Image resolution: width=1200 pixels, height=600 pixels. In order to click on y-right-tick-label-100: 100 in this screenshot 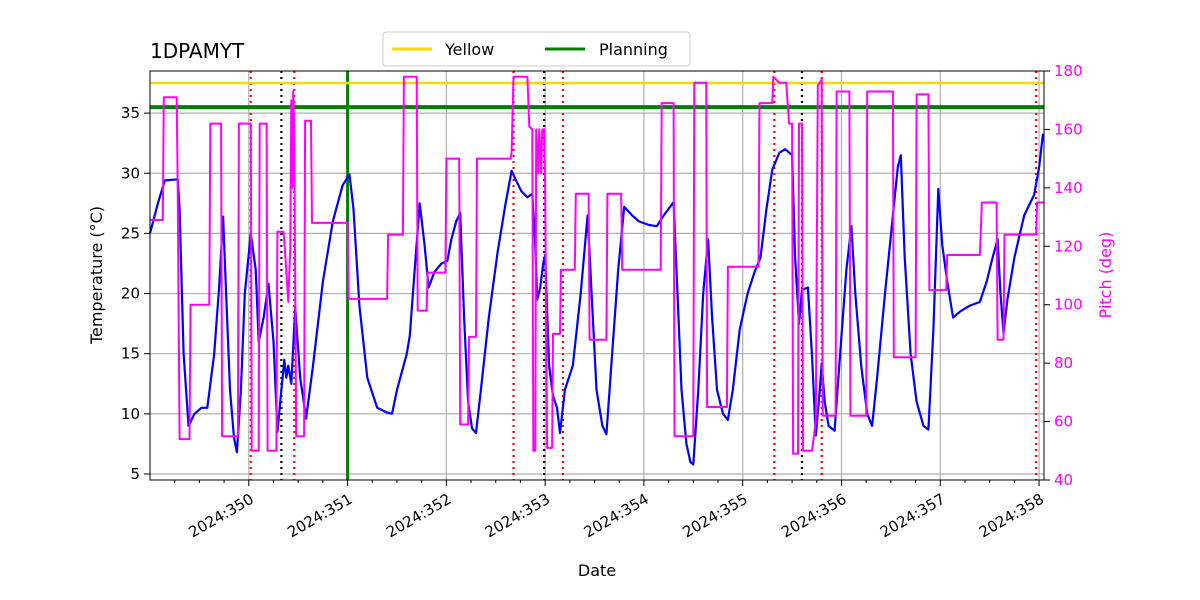, I will do `click(1068, 305)`.